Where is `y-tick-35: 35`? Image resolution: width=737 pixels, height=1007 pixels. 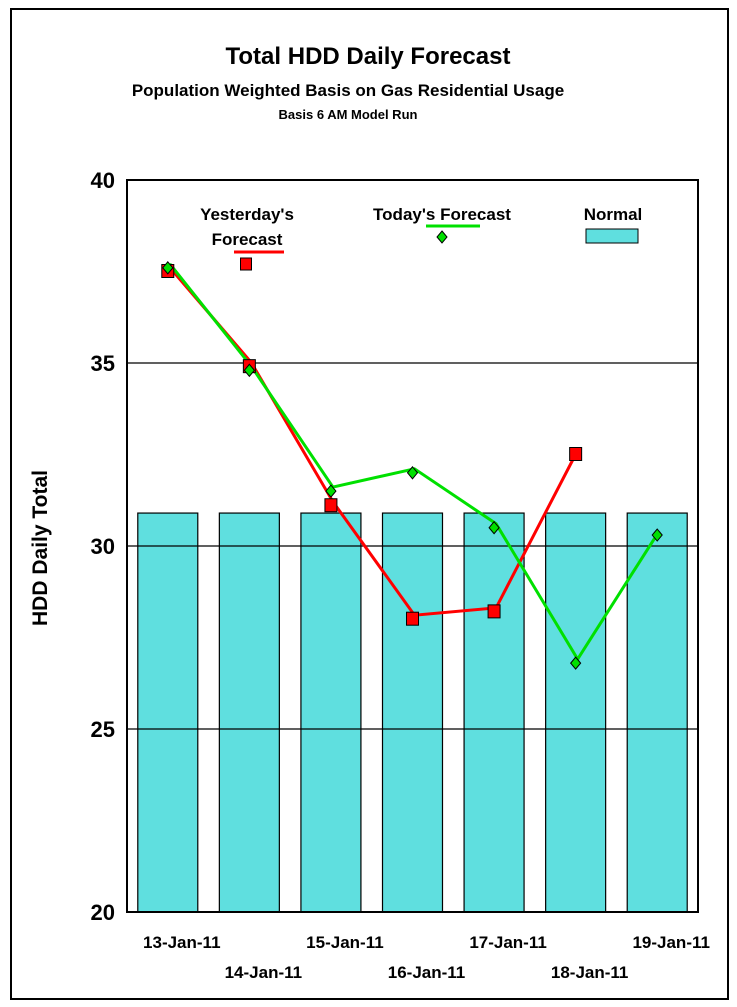 y-tick-35: 35 is located at coordinates (103, 363).